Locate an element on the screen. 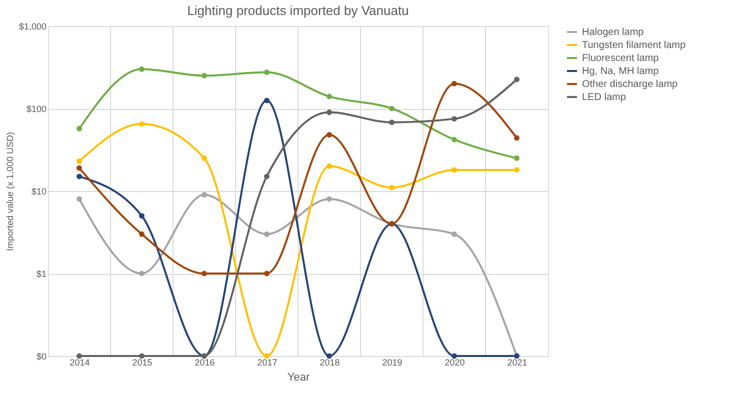 This screenshot has width=729, height=417. y-tick-label: $10 is located at coordinates (38, 191).